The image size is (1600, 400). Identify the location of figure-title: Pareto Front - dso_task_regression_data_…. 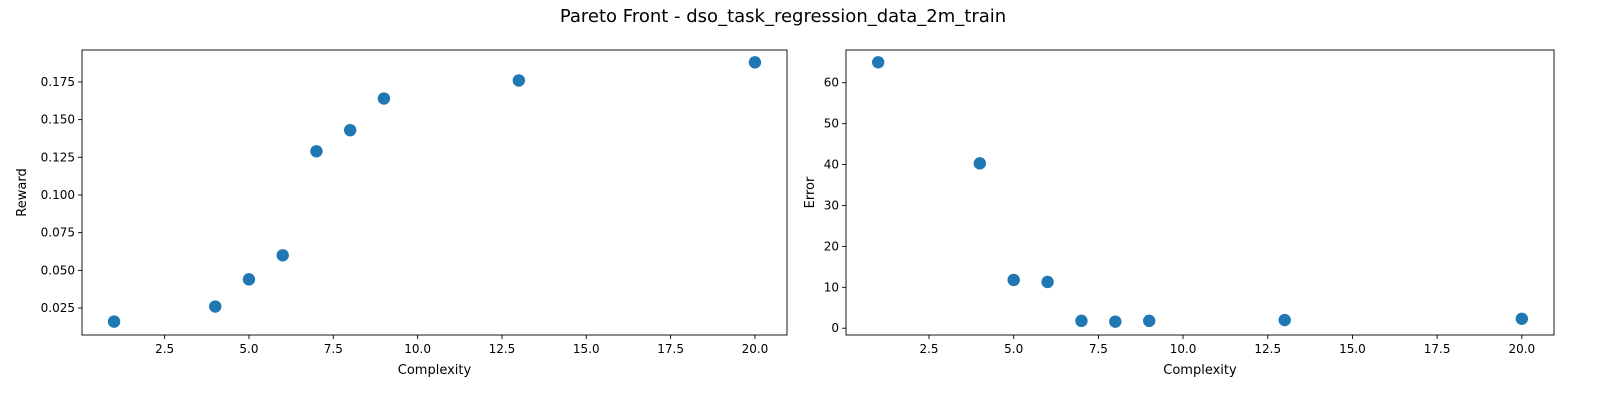
(783, 16).